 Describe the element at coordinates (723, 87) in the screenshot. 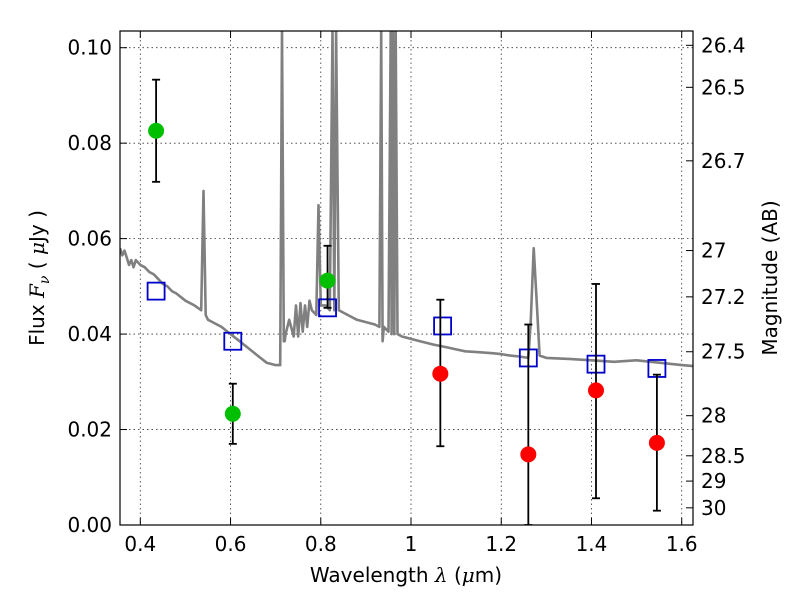

I see `y2-tick-label-1: 26.5` at that location.